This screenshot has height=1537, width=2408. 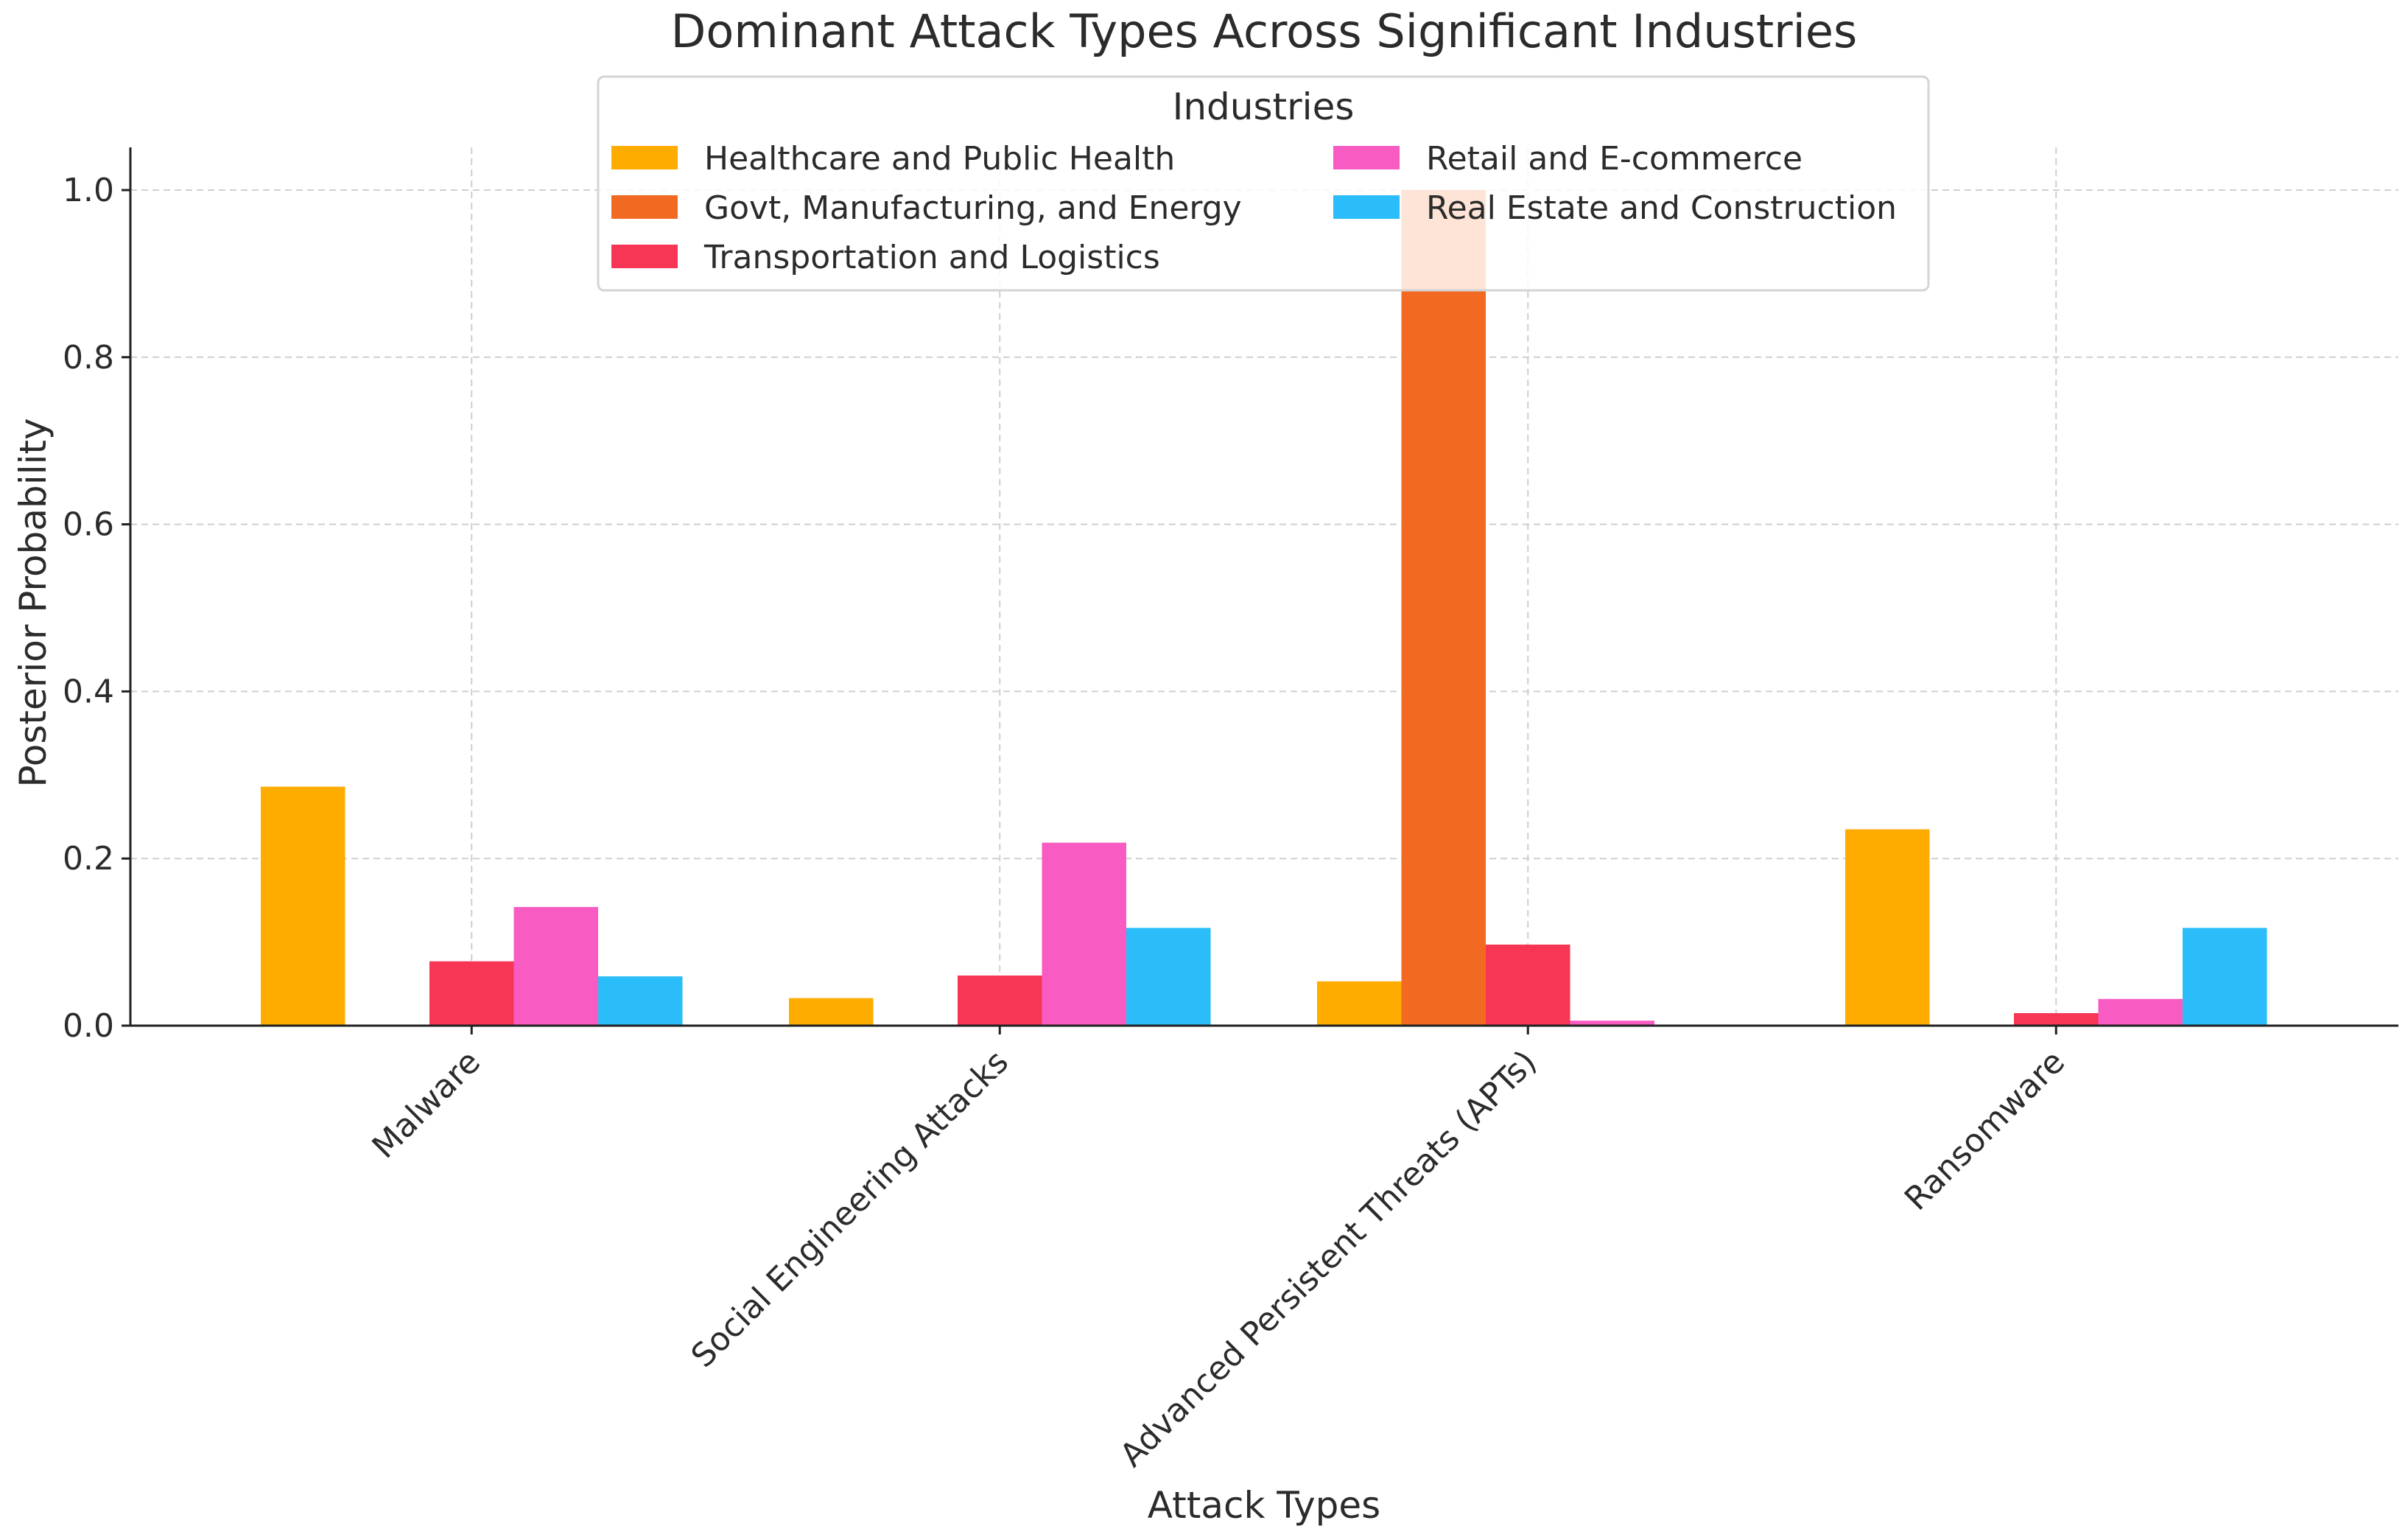 I want to click on x-tick-label: Malware, so click(x=426, y=1104).